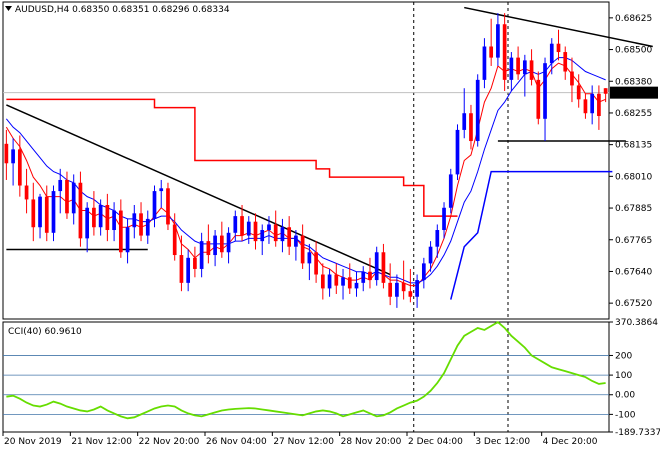 This screenshot has height=450, width=660. I want to click on step-line, so click(531, 235).